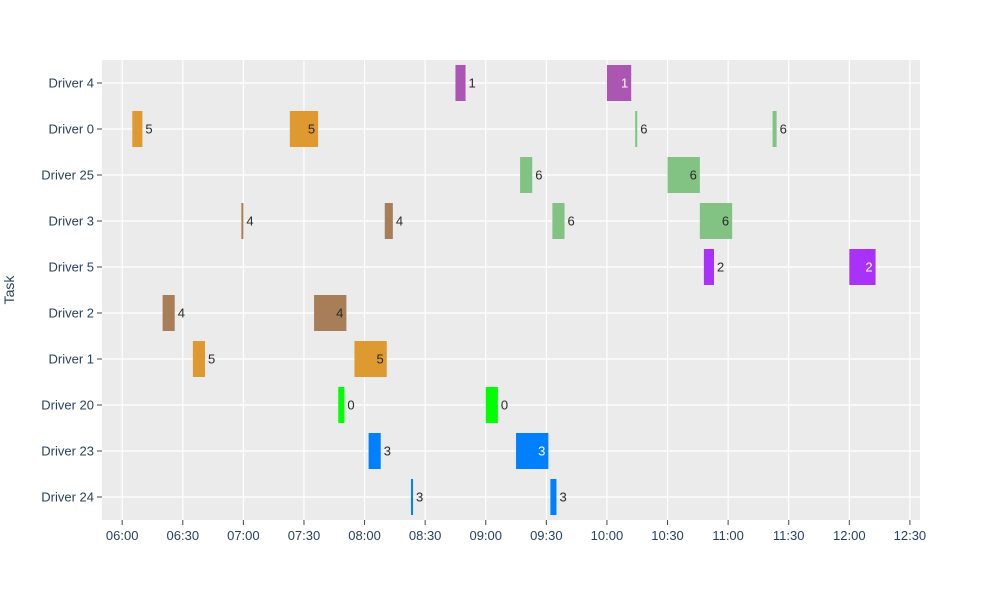  What do you see at coordinates (546, 535) in the screenshot?
I see `x-tick-label: 09:30` at bounding box center [546, 535].